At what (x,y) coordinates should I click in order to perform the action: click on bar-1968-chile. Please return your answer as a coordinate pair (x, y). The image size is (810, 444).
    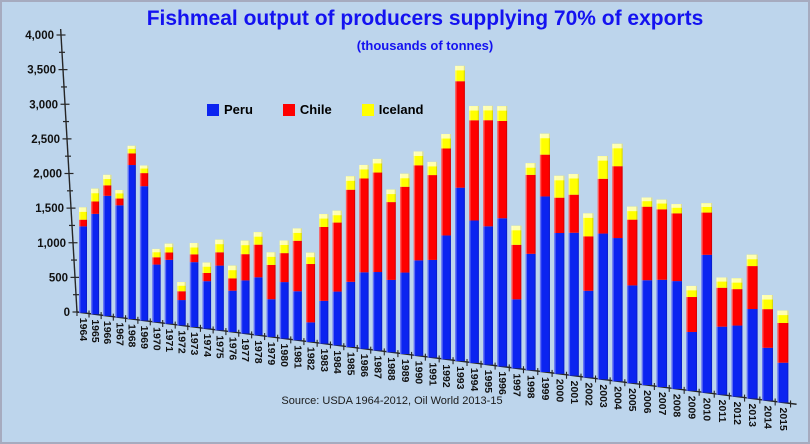
    Looking at the image, I should click on (131, 159).